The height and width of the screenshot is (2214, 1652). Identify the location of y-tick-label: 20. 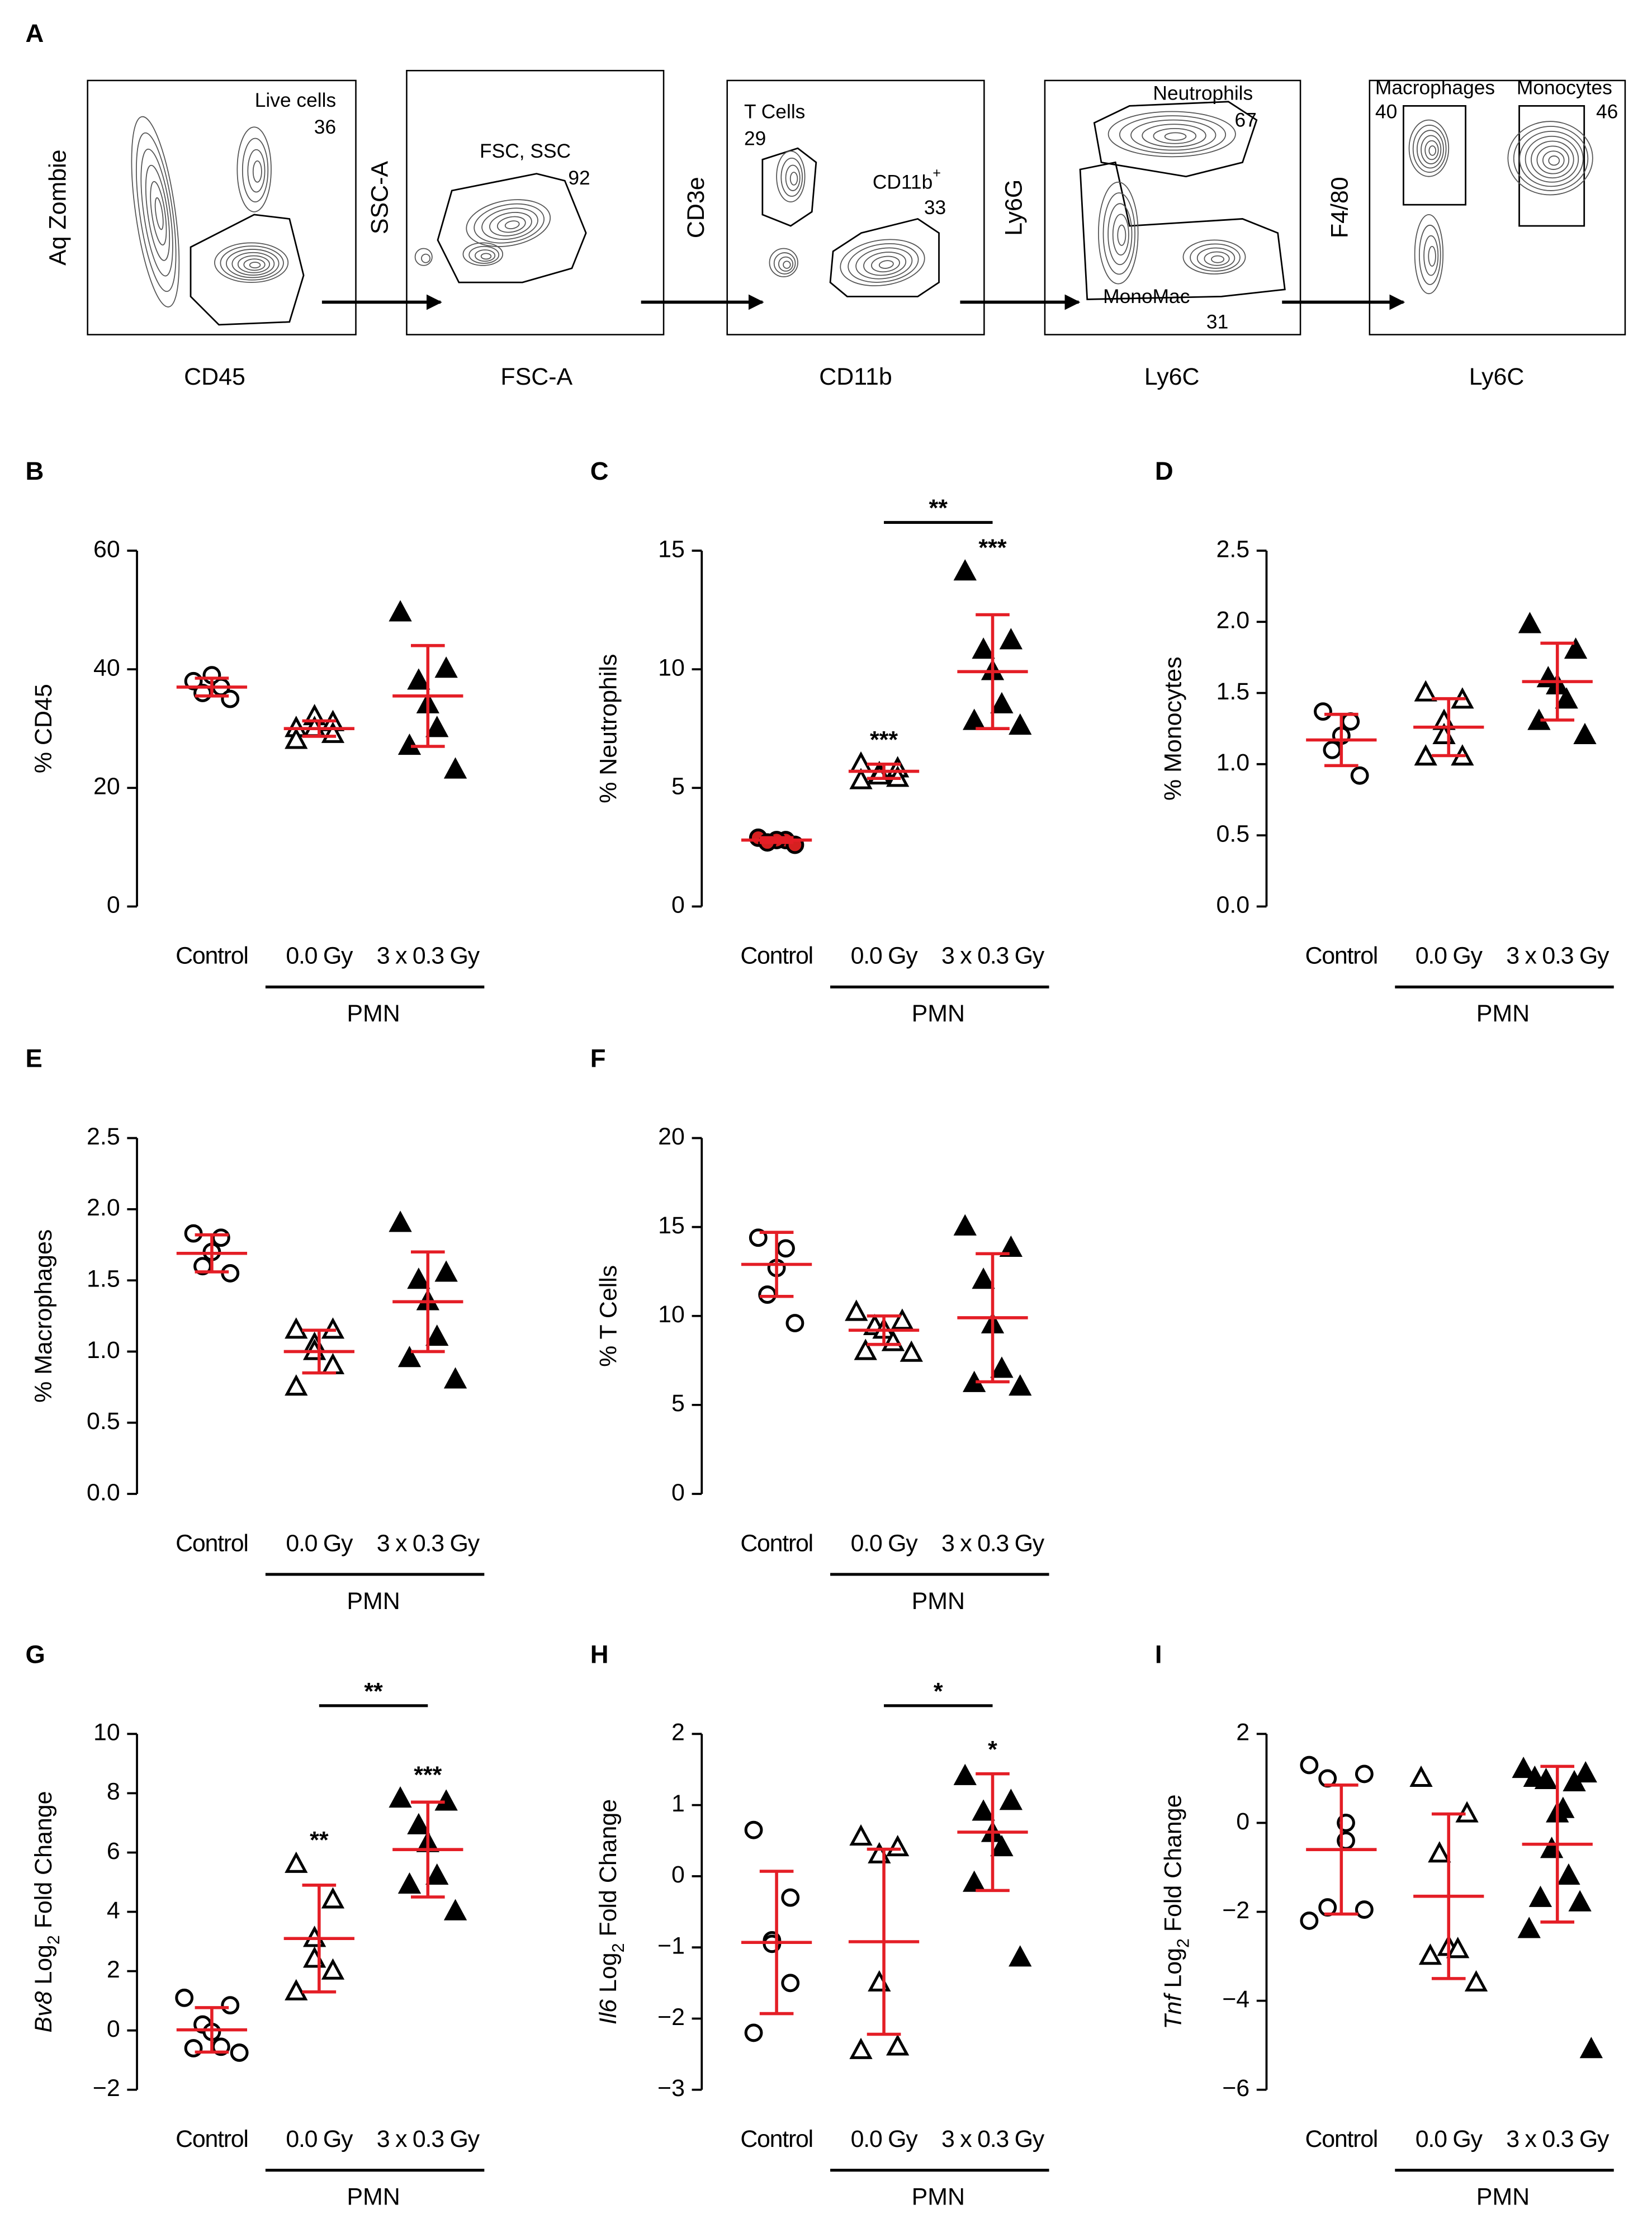
(106, 786).